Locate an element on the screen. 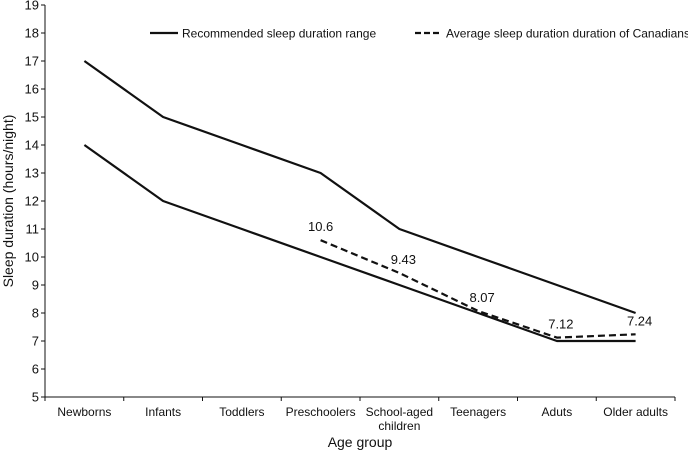  x-axis-title: Age group is located at coordinates (360, 442).